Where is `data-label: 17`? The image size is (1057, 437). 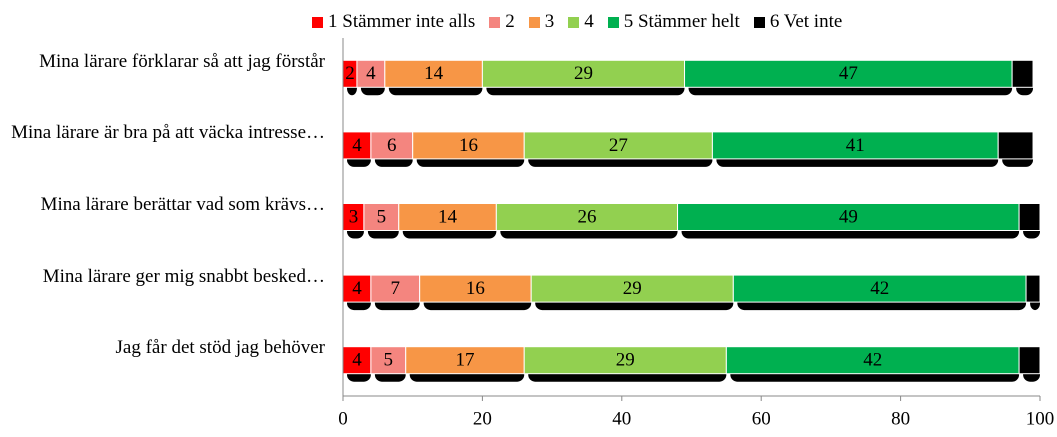
data-label: 17 is located at coordinates (464, 360).